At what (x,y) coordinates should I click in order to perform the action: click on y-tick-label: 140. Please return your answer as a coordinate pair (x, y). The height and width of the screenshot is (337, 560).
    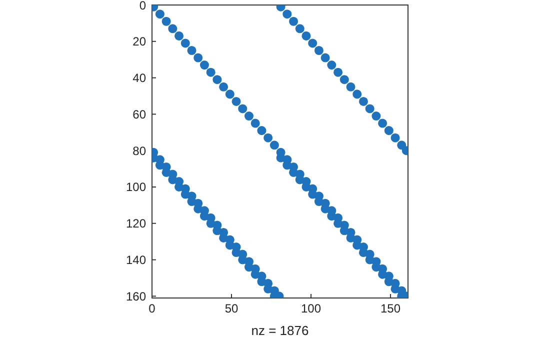
    Looking at the image, I should click on (136, 260).